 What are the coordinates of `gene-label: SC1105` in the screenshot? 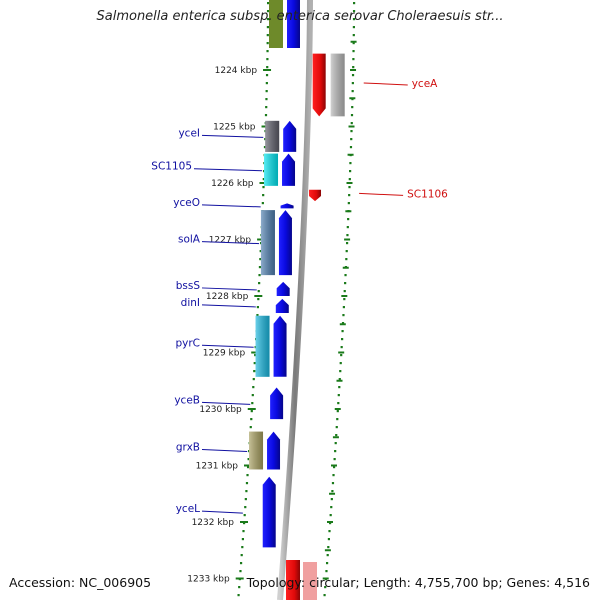 It's located at (171, 167).